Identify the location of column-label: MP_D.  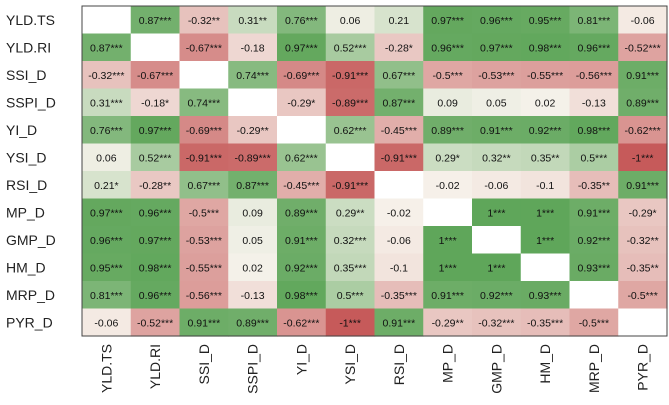
(448, 363).